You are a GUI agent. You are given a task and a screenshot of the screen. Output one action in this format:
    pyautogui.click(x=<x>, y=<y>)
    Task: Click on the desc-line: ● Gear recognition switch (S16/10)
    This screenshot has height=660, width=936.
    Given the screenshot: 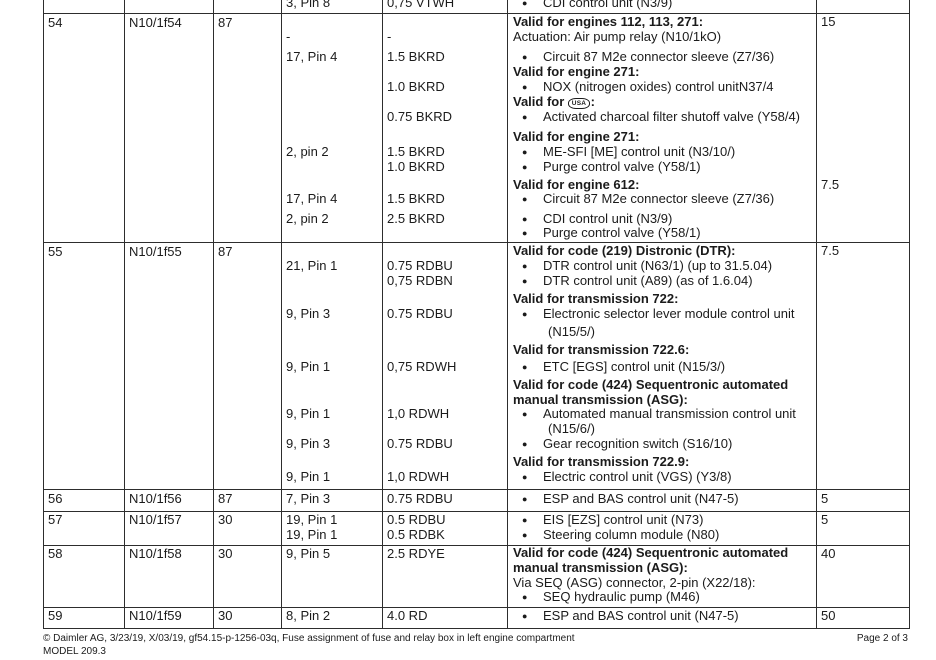 What is the action you would take?
    pyautogui.click(x=622, y=444)
    